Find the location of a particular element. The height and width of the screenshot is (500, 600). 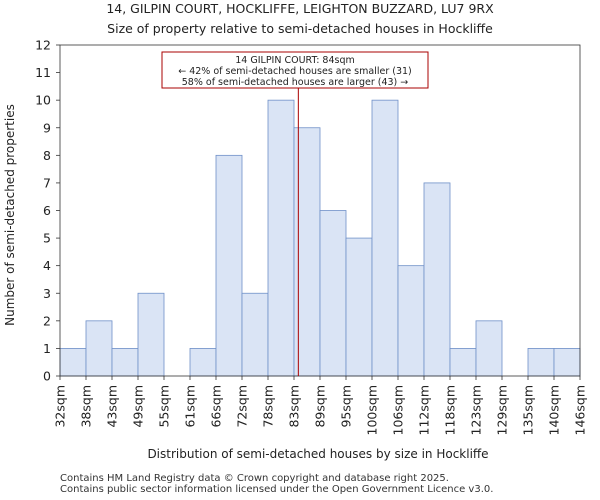

x-tick-label: 43sqm is located at coordinates (112, 406).